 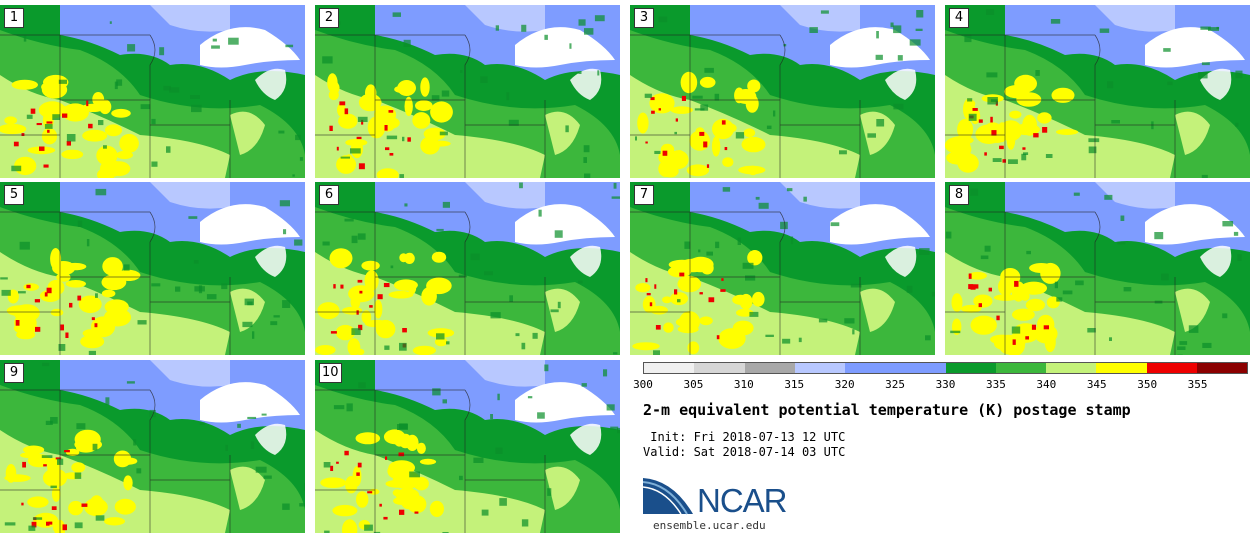 I want to click on colorbar-tick-label: 325, so click(x=895, y=384).